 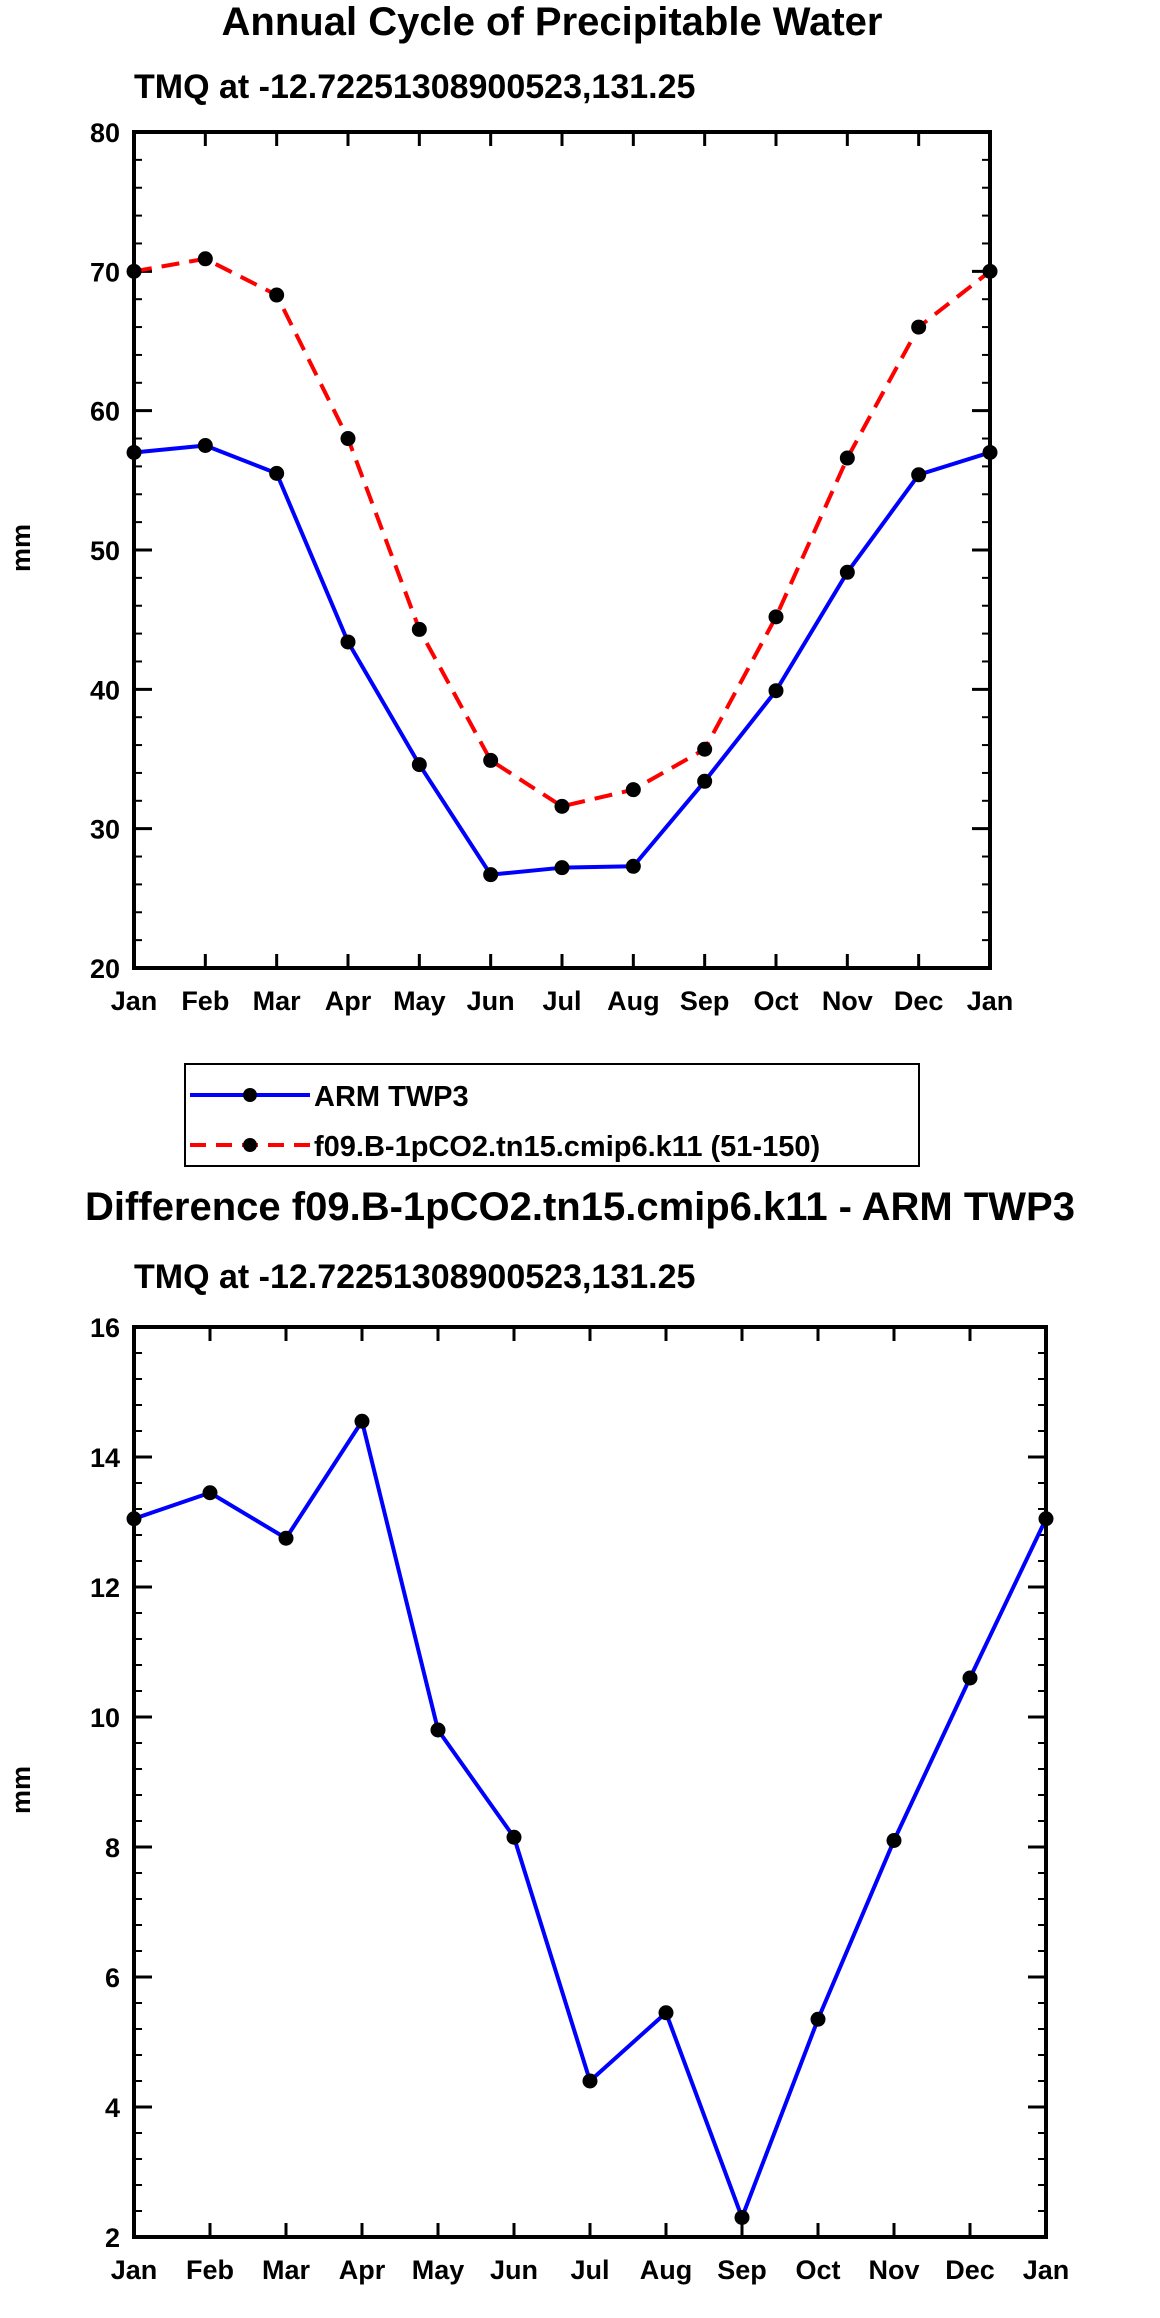 I want to click on legend-box, so click(x=552, y=1115).